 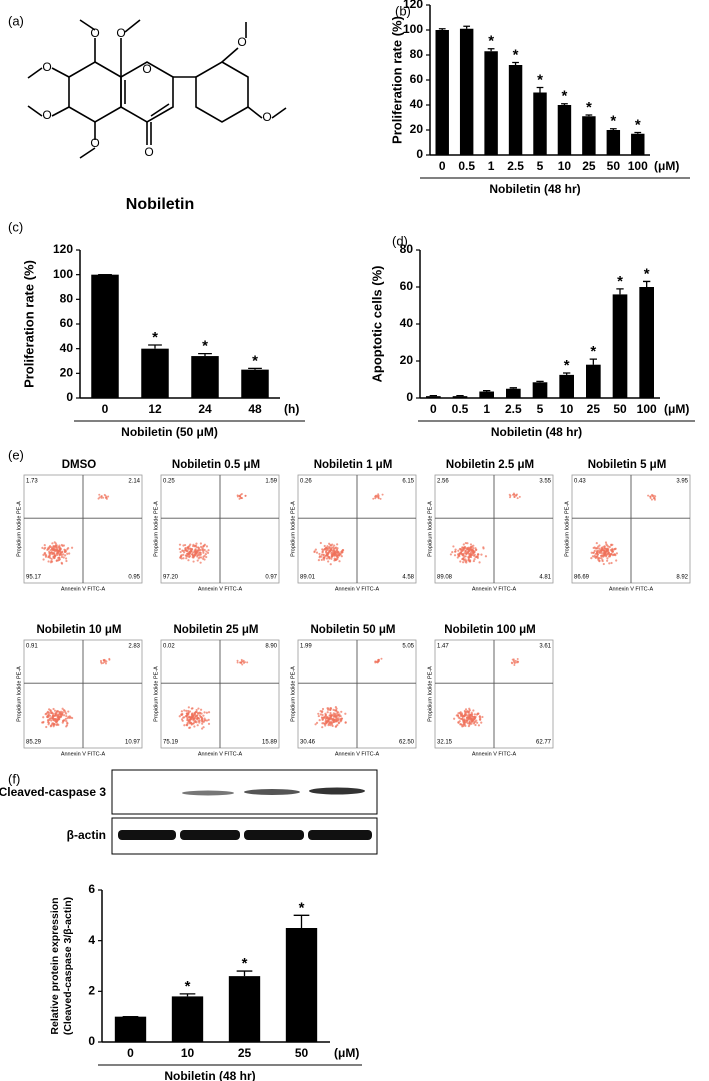 What do you see at coordinates (169, 647) in the screenshot?
I see `quadrant-value: 0.02` at bounding box center [169, 647].